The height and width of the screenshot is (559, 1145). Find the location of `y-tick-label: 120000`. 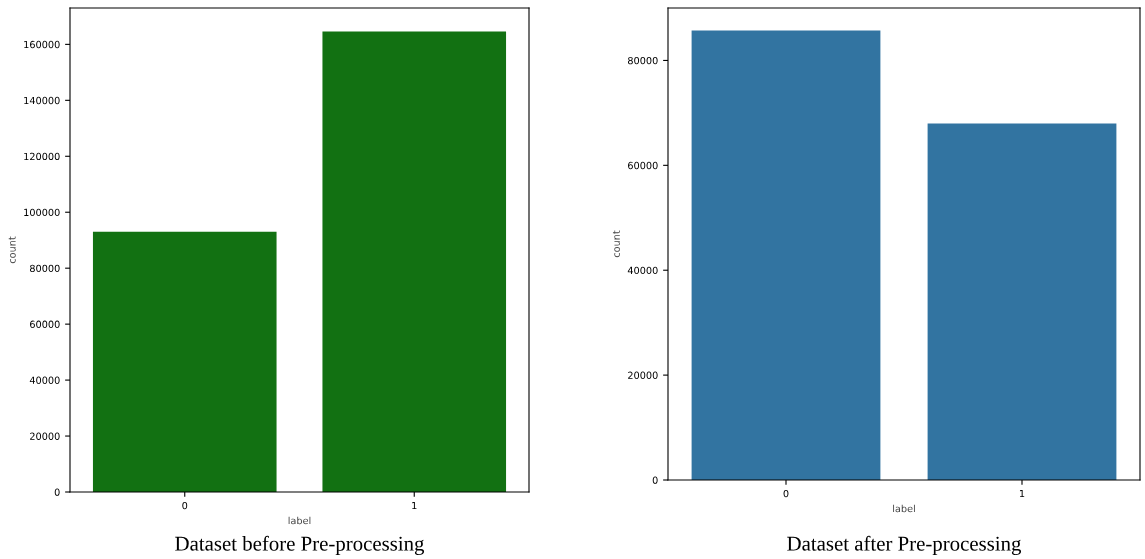

y-tick-label: 120000 is located at coordinates (42, 156).